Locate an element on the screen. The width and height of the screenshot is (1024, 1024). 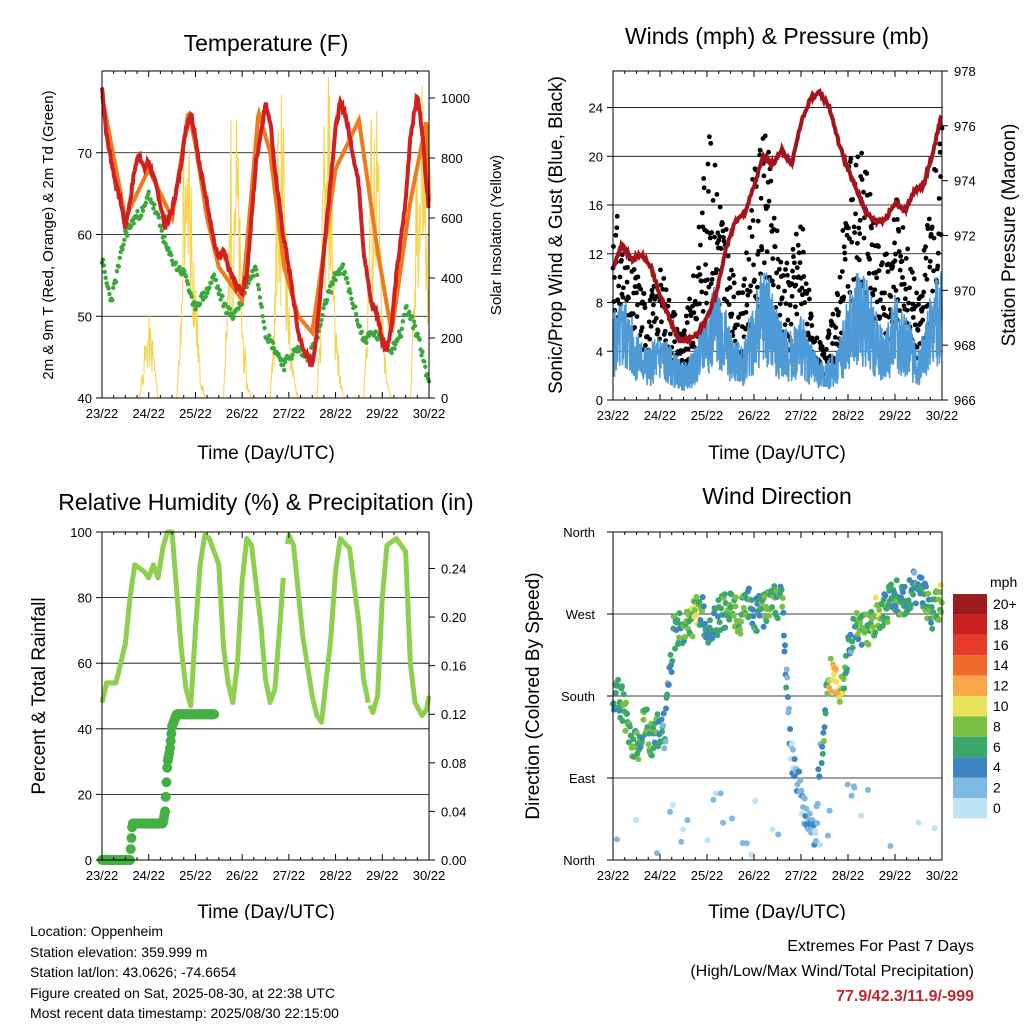
winds-pressure-series is located at coordinates (777, 218).